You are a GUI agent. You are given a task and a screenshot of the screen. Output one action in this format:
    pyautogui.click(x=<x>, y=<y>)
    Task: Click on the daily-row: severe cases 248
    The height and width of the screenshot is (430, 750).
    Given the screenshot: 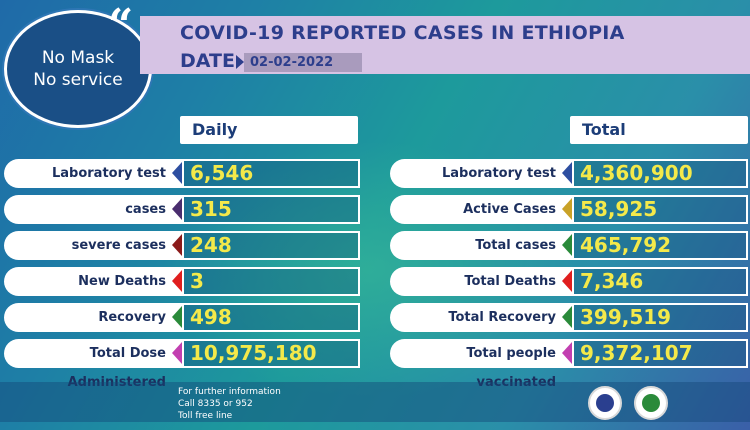 What is the action you would take?
    pyautogui.click(x=187, y=245)
    